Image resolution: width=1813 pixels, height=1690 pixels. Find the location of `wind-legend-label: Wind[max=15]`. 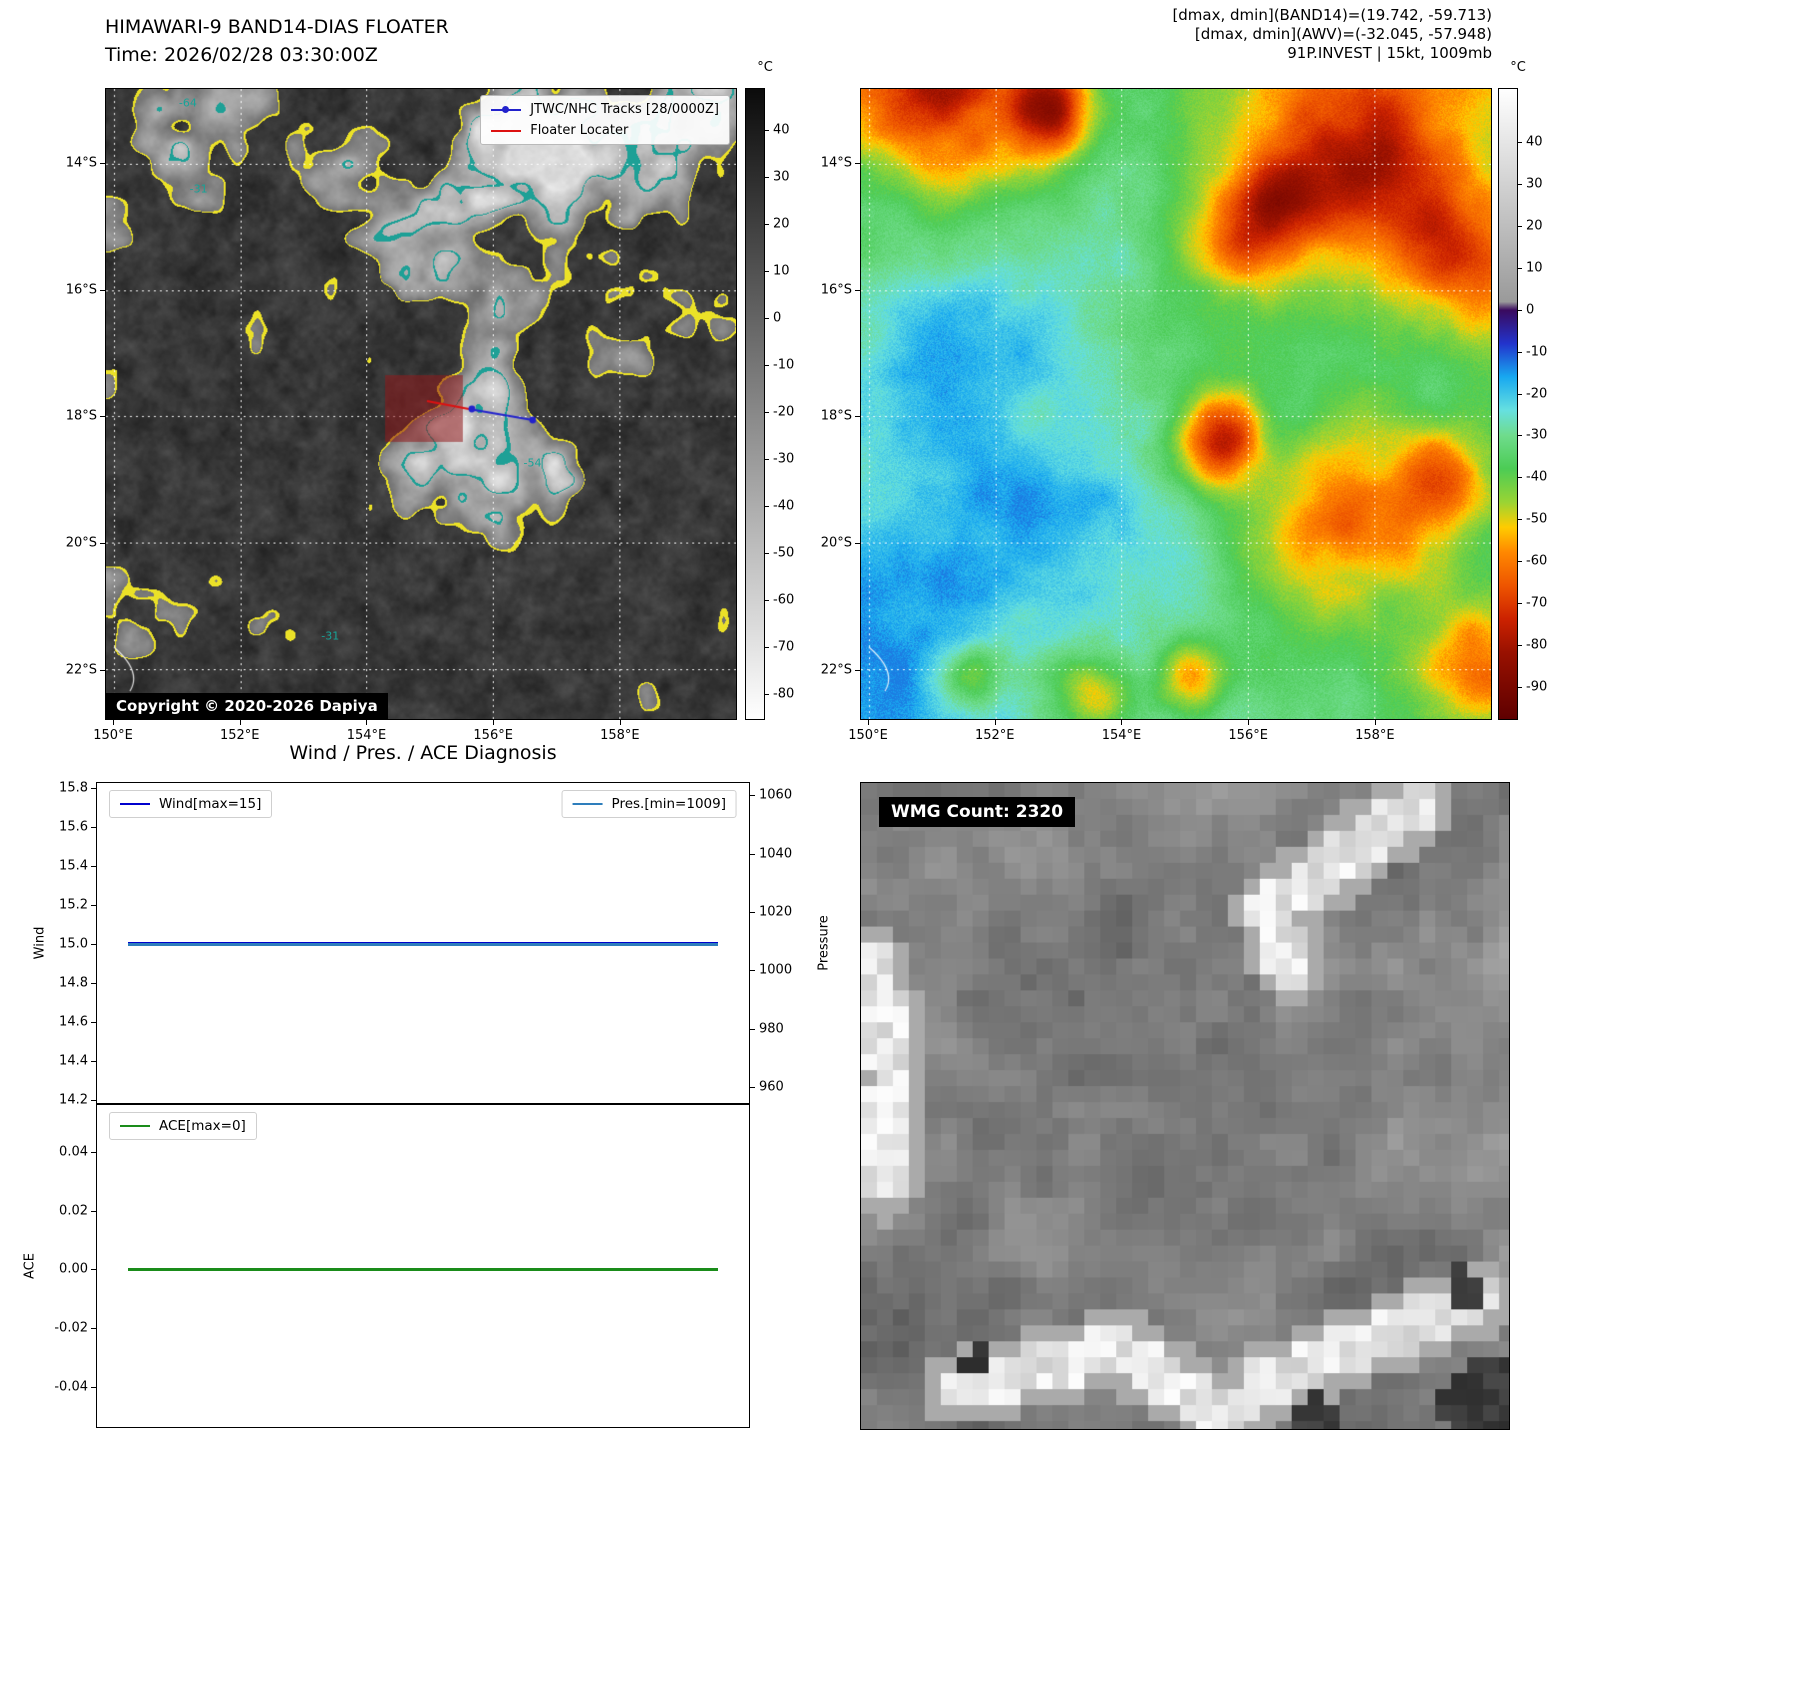

wind-legend-label: Wind[max=15] is located at coordinates (210, 804).